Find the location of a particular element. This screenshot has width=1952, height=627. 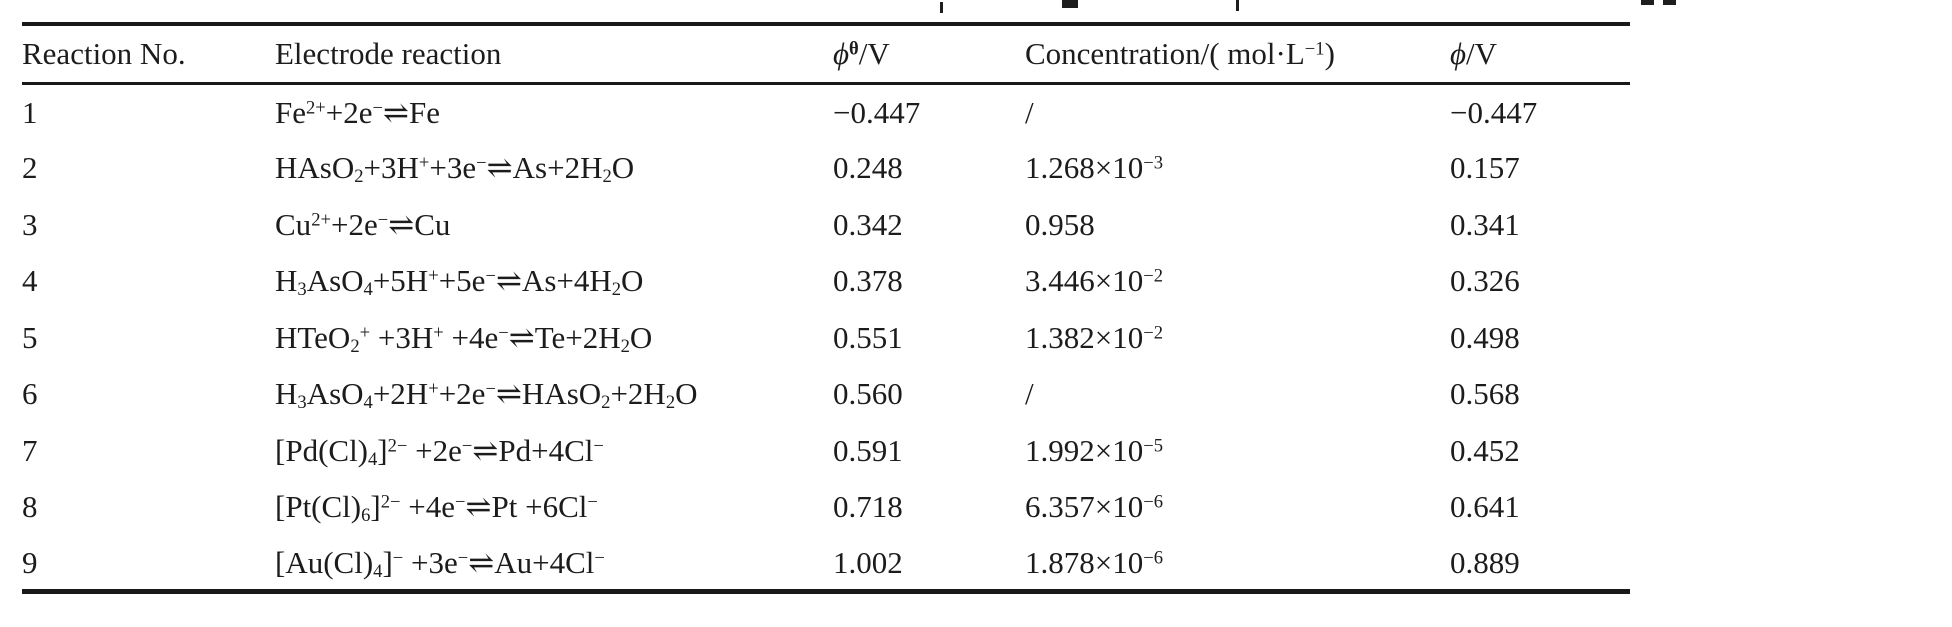

col-header-potential: ϕ/V is located at coordinates (1540, 54).